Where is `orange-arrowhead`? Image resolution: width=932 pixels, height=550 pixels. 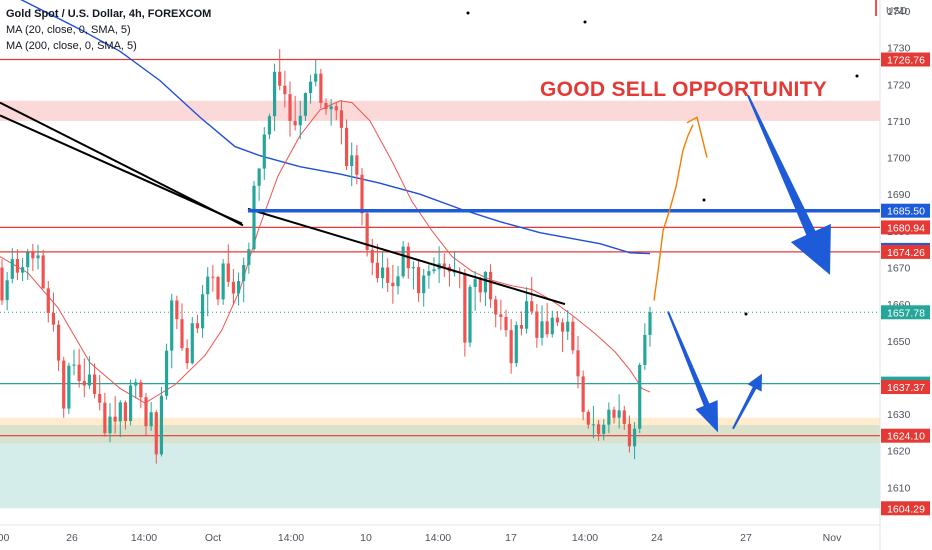
orange-arrowhead is located at coordinates (697, 137).